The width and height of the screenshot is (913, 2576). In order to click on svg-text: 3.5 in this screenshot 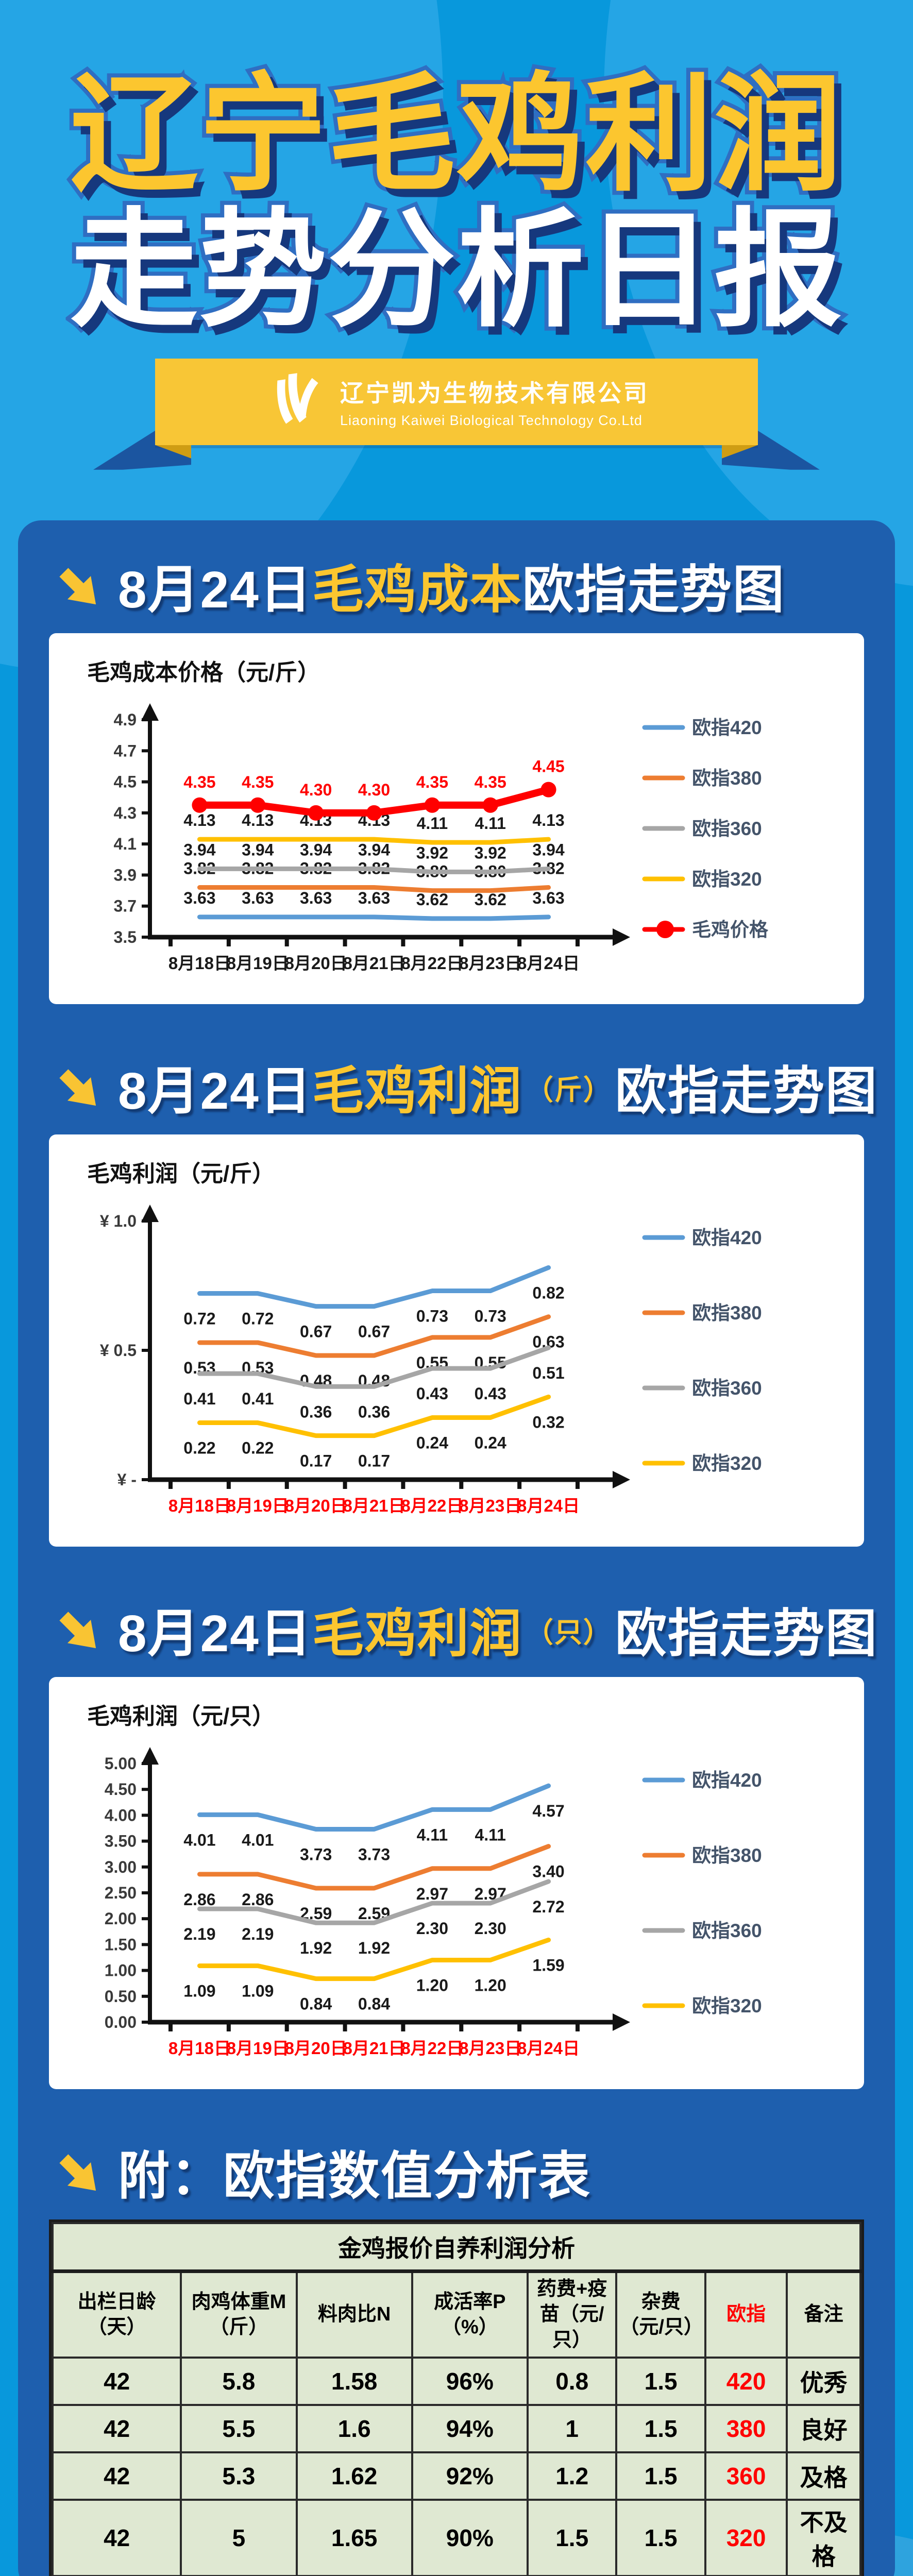, I will do `click(126, 937)`.